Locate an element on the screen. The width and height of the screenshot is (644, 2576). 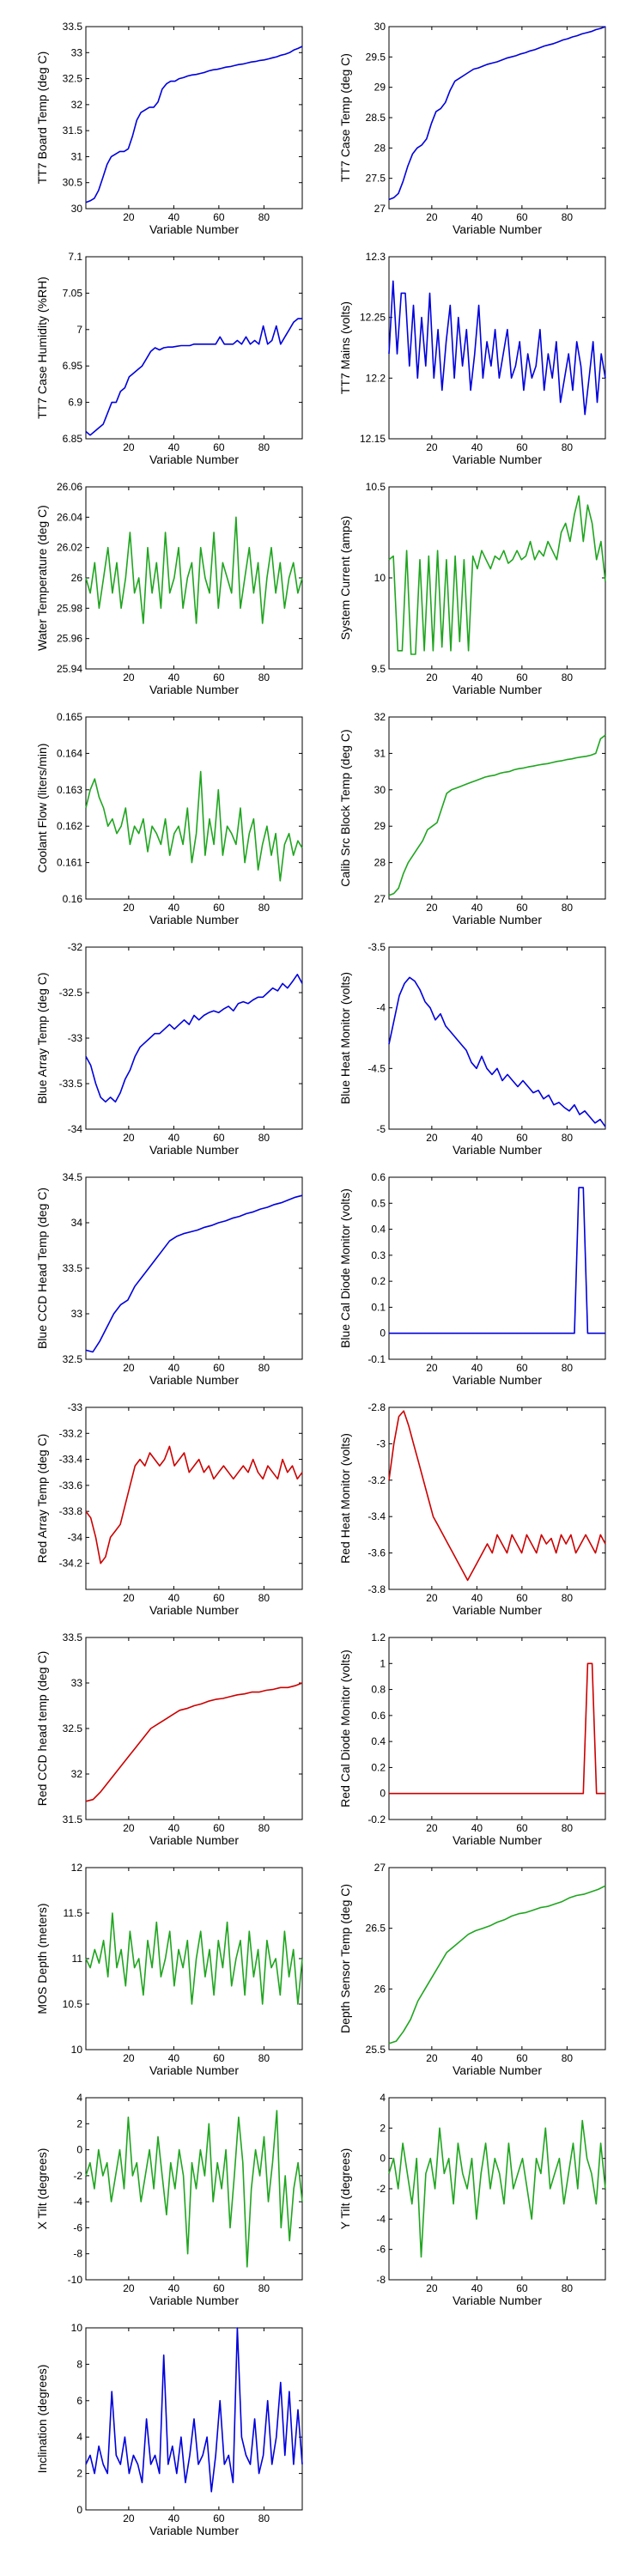
y-tick-label: -8 is located at coordinates (381, 2280).